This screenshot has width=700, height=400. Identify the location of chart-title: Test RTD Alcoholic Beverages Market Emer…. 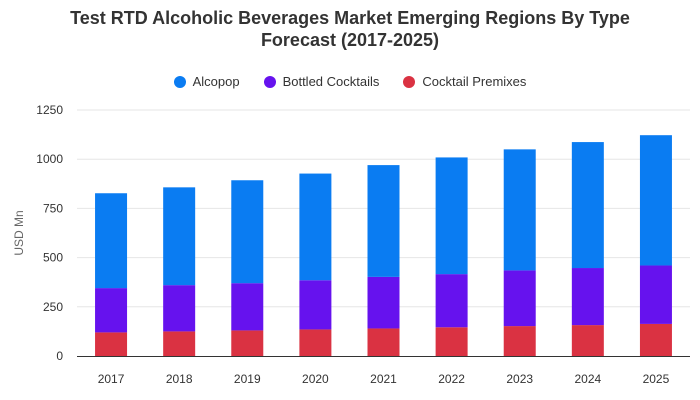
(350, 29).